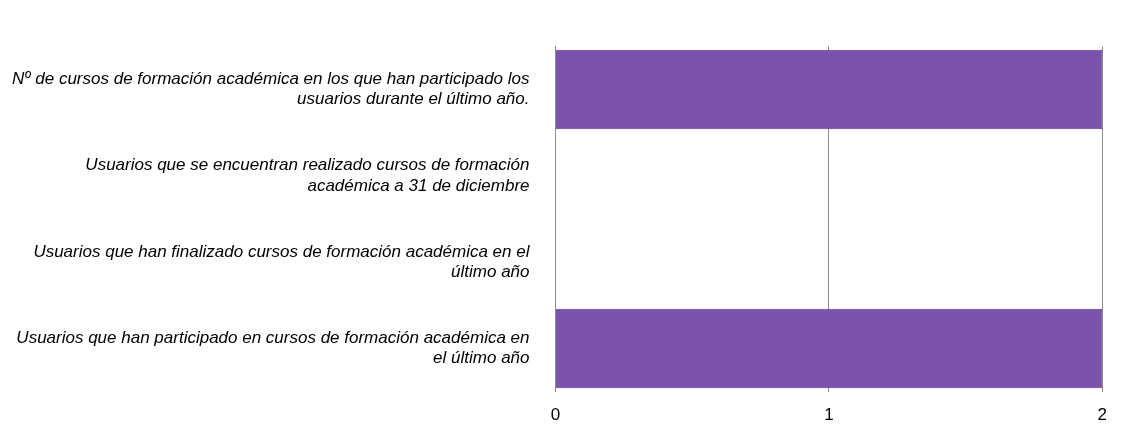  Describe the element at coordinates (555, 415) in the screenshot. I see `x-tick-label: 0` at that location.